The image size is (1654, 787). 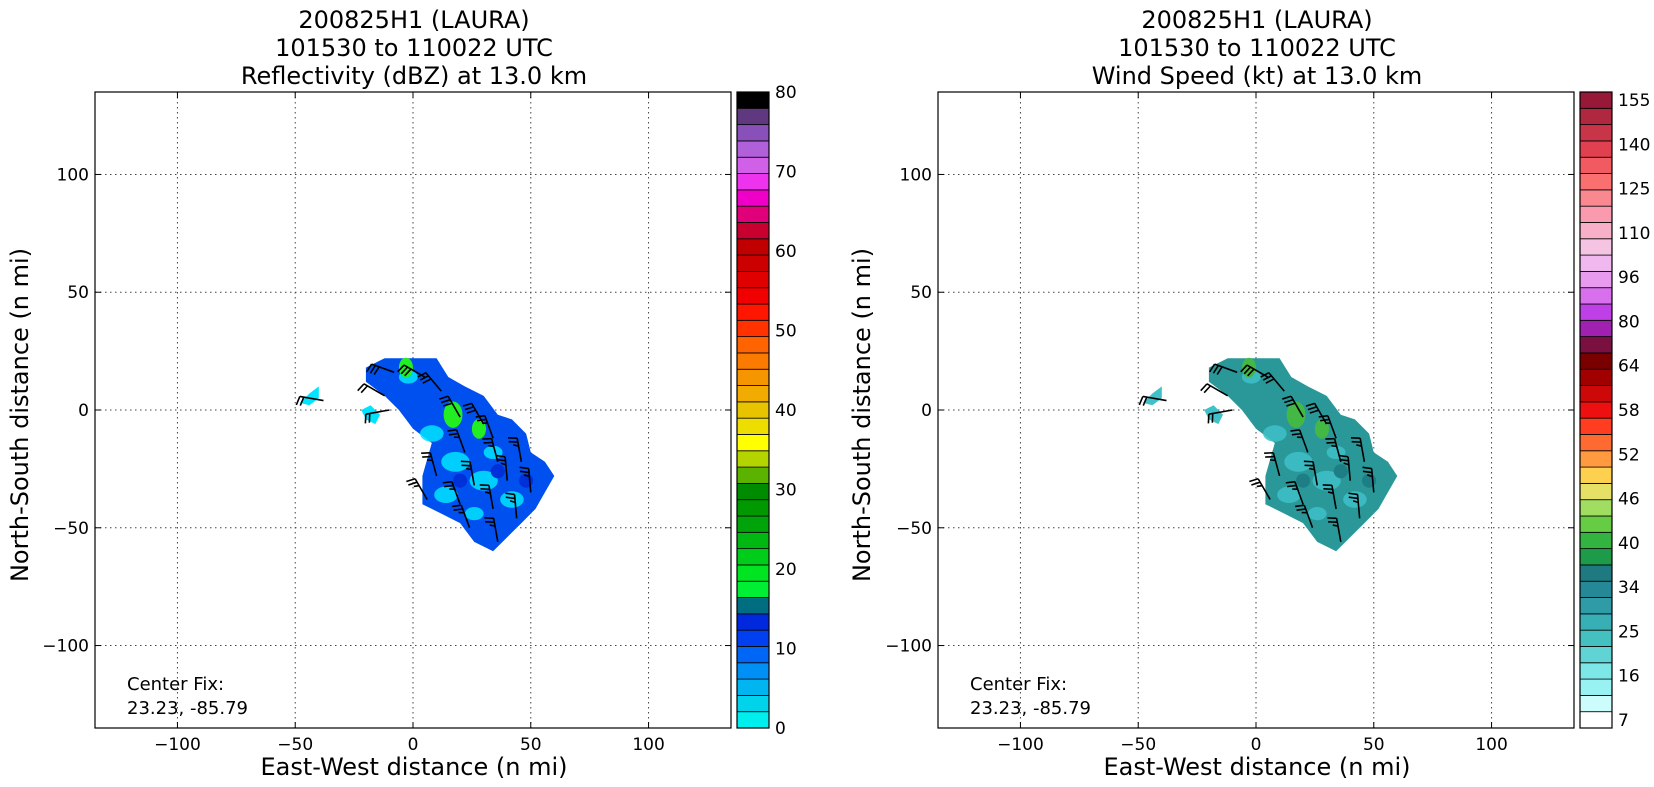 What do you see at coordinates (786, 332) in the screenshot?
I see `colorbar-tick-label: 50` at bounding box center [786, 332].